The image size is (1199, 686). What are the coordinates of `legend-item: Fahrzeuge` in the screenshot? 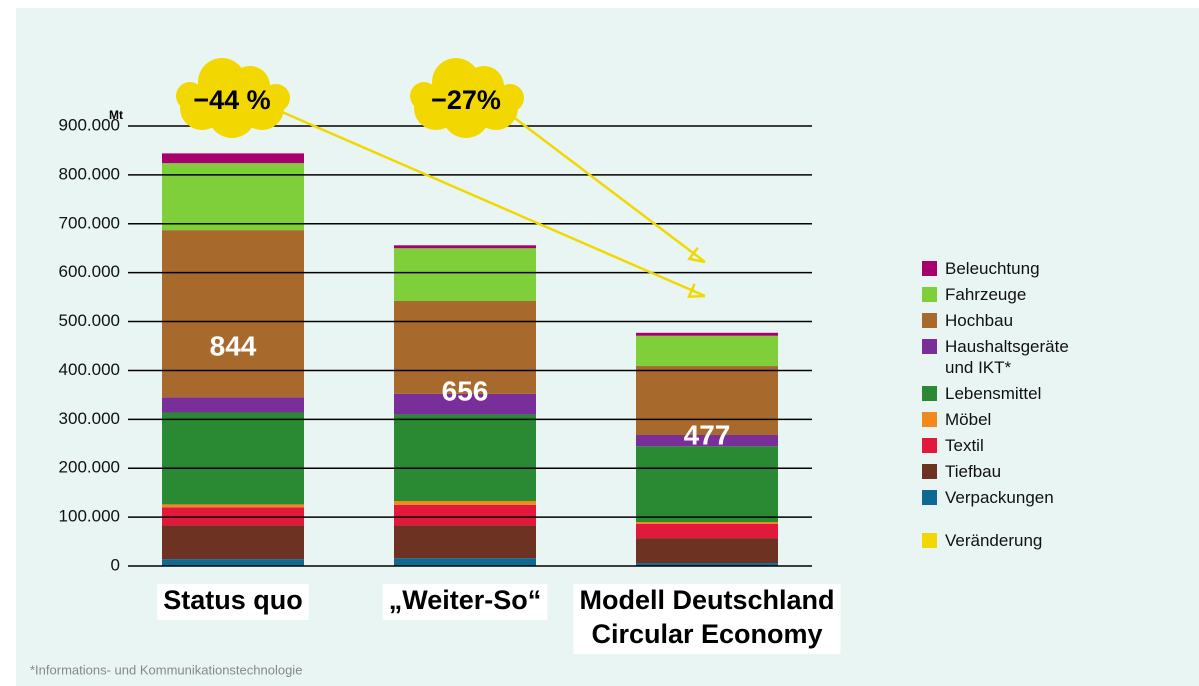 It's located at (1008, 294).